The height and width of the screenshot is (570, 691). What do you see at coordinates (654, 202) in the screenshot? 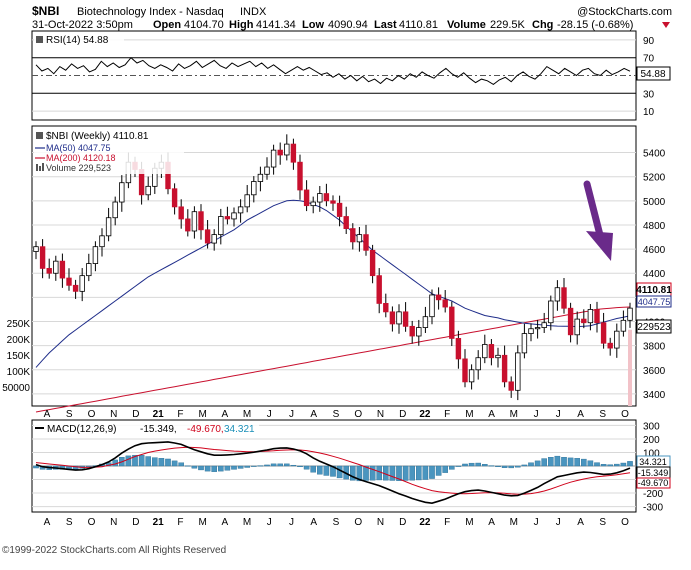
I see `price-tick-label: 5000` at bounding box center [654, 202].